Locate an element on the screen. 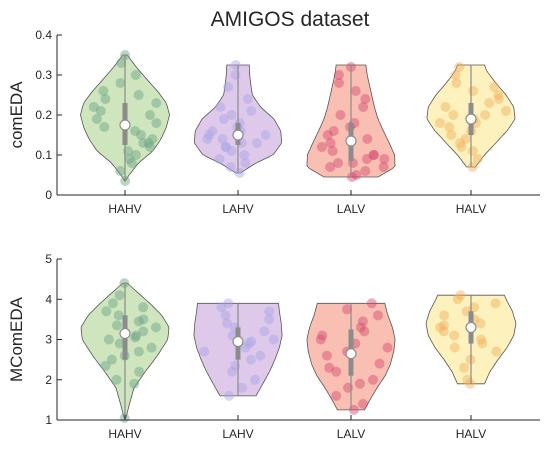  y-tick-label: 0.2 is located at coordinates (43, 115).